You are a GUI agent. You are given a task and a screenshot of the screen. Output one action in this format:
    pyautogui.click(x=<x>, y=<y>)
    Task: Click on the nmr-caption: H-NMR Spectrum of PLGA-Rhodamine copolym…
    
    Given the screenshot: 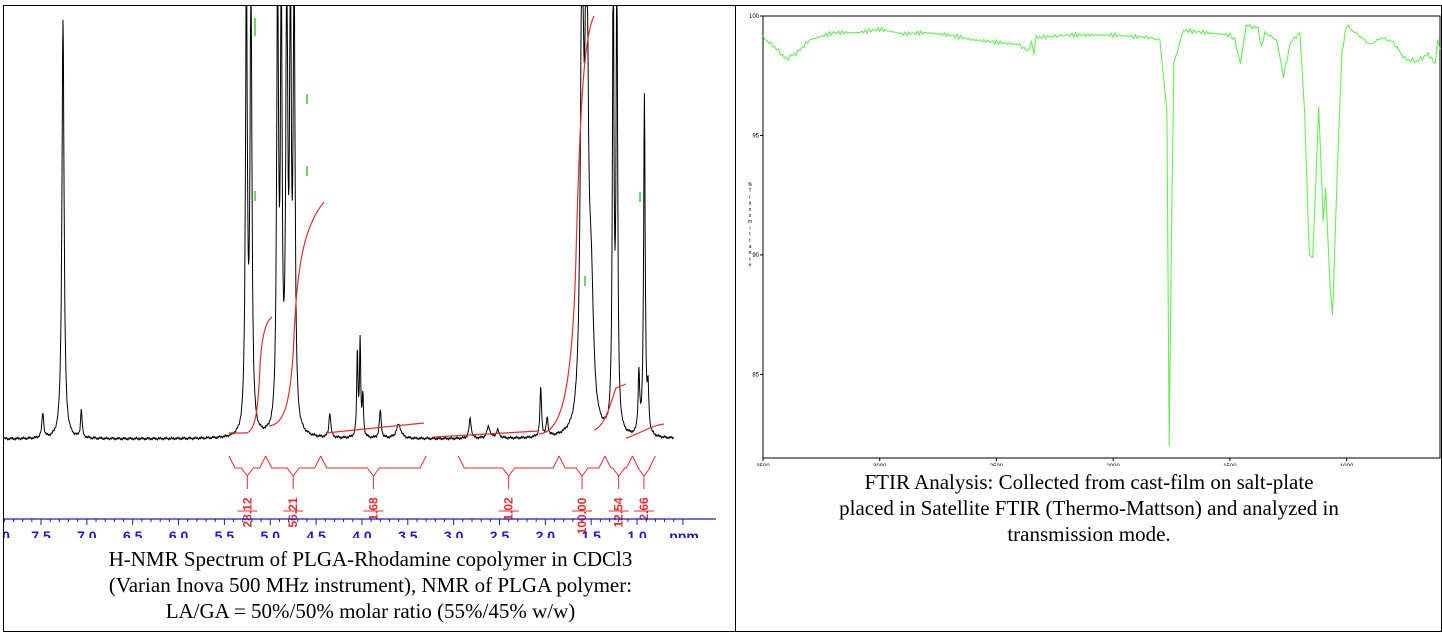 What is the action you would take?
    pyautogui.click(x=370, y=585)
    